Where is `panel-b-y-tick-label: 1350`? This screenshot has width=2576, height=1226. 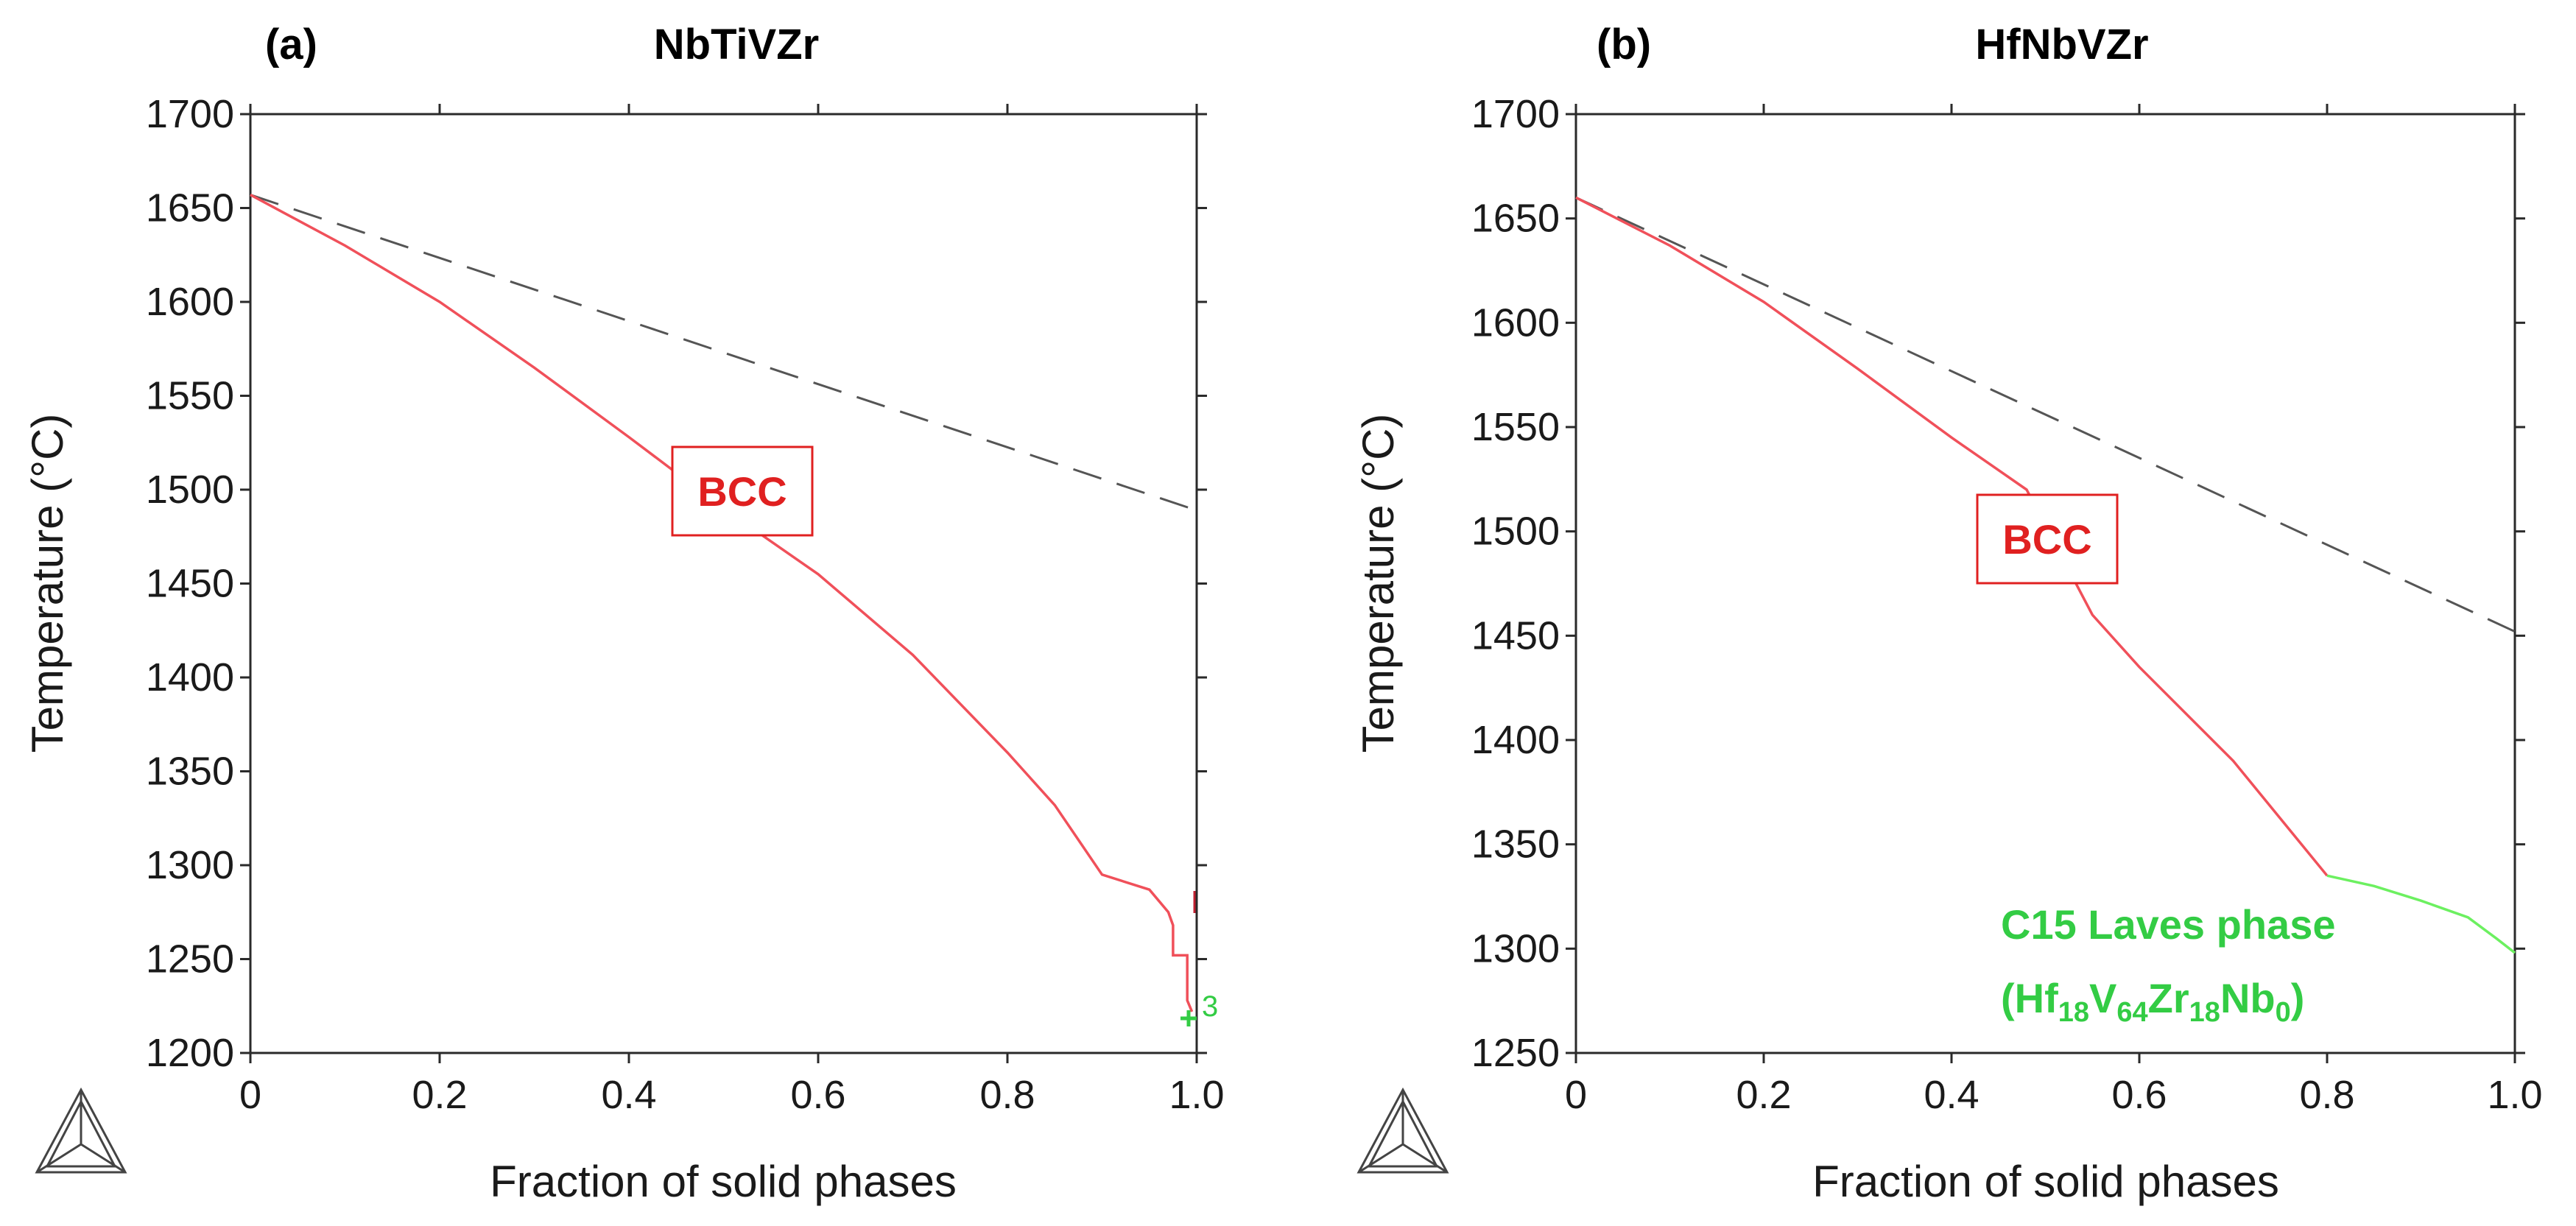 panel-b-y-tick-label: 1350 is located at coordinates (1515, 844).